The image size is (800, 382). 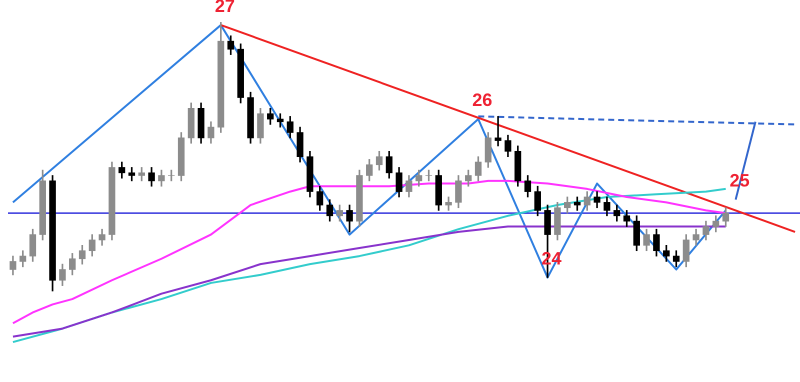 What do you see at coordinates (498, 131) in the screenshot?
I see `candlestick` at bounding box center [498, 131].